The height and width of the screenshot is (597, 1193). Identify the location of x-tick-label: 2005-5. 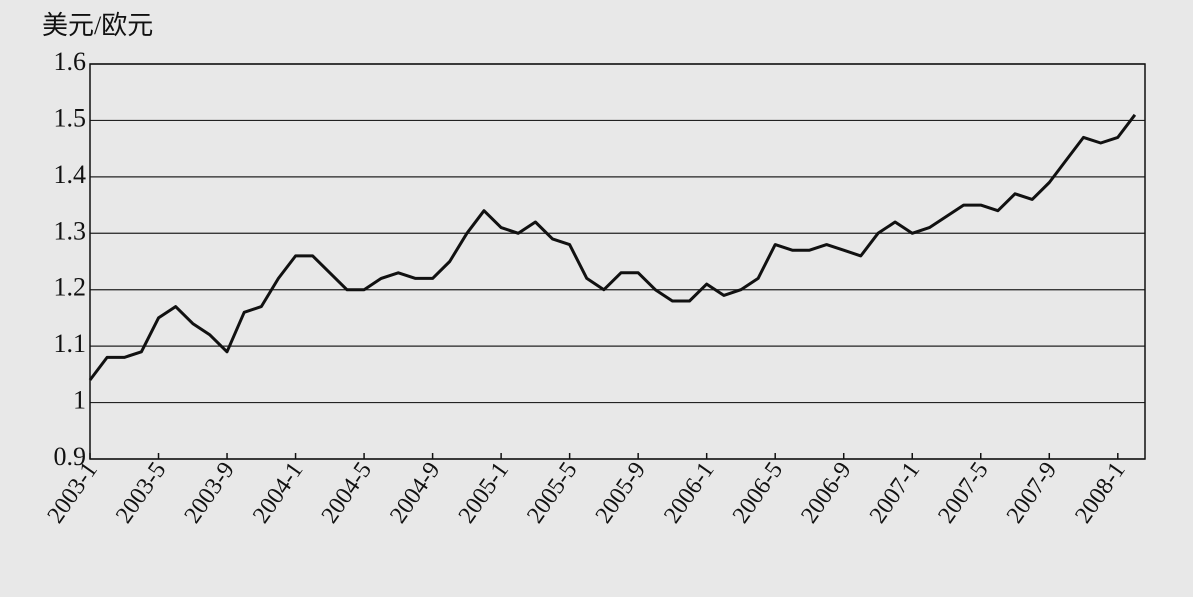
(552, 493).